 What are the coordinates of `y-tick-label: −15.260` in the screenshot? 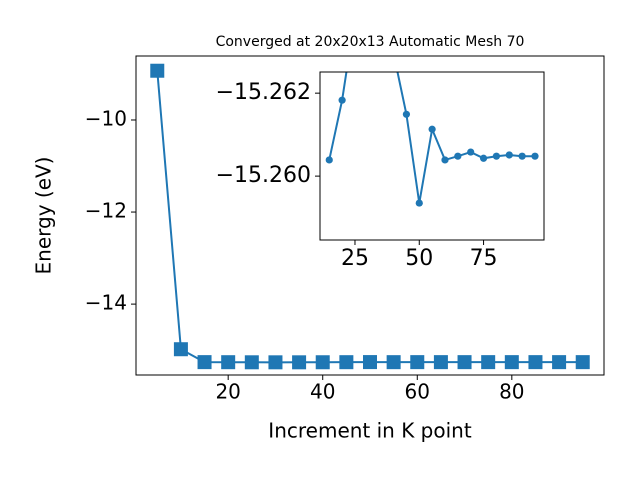 It's located at (263, 175).